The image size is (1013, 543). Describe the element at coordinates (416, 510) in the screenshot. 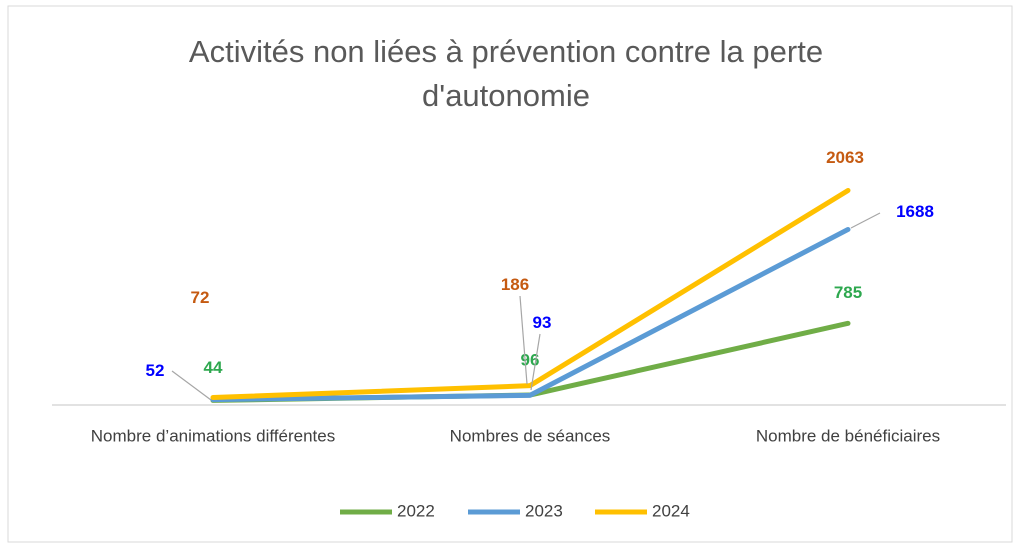

I see `legend-label: 2022` at that location.